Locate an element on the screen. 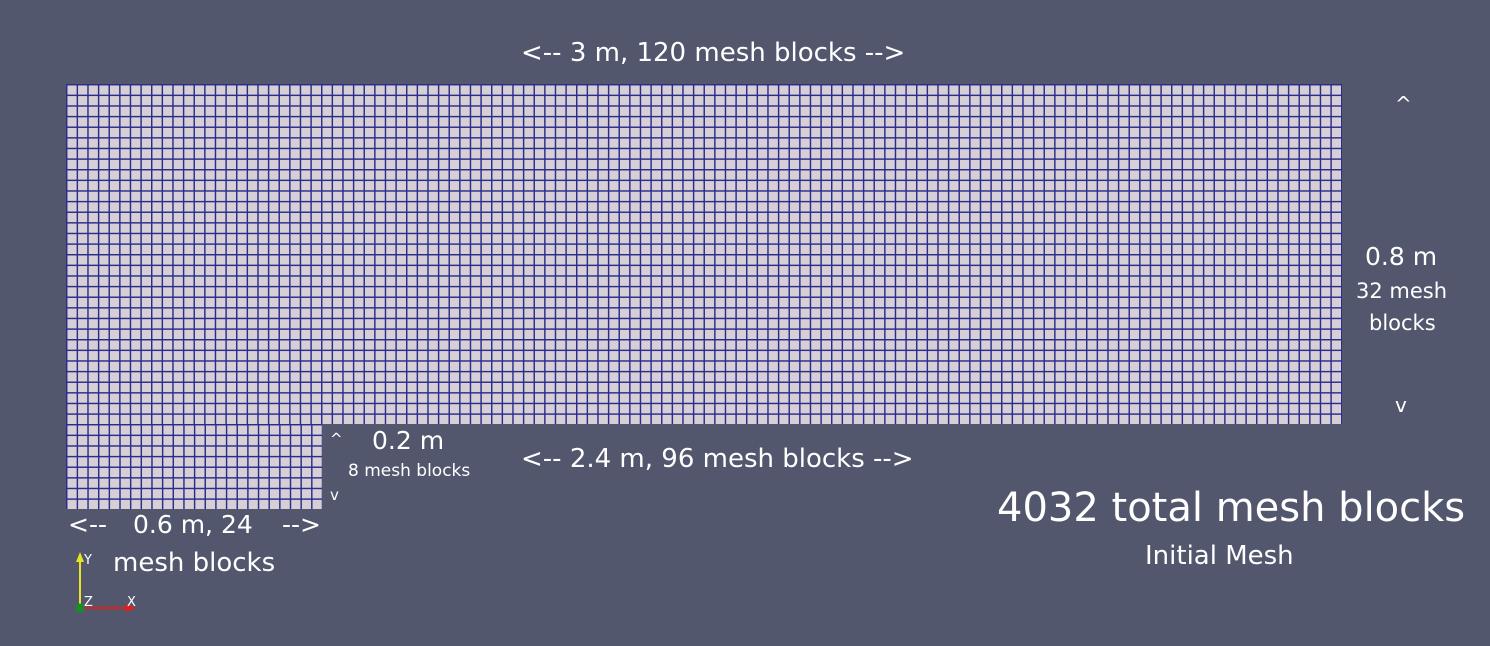 This screenshot has width=1490, height=646. mesh-lower-step-region is located at coordinates (194, 466).